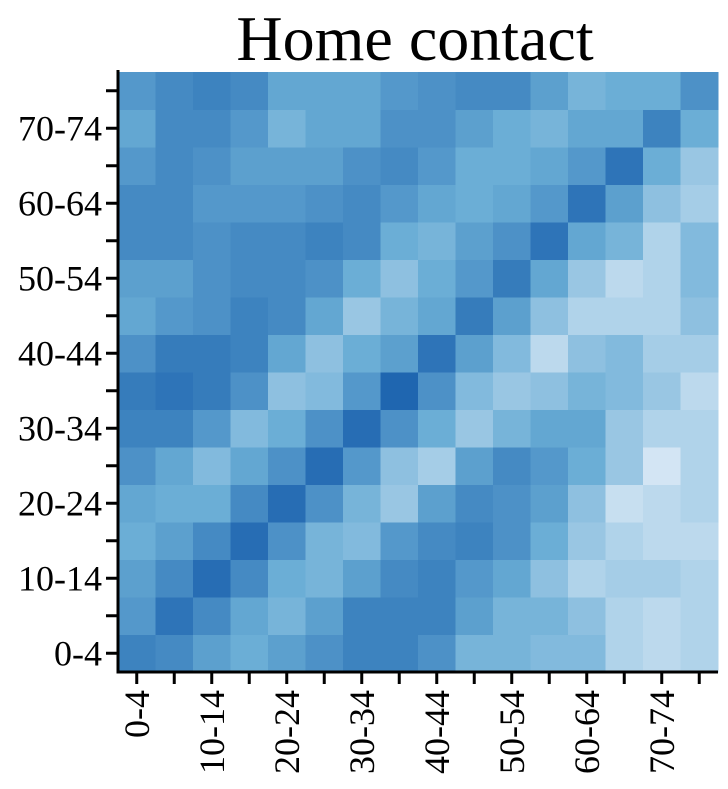 The height and width of the screenshot is (789, 728). I want to click on y-tick-label: 30-34, so click(60, 428).